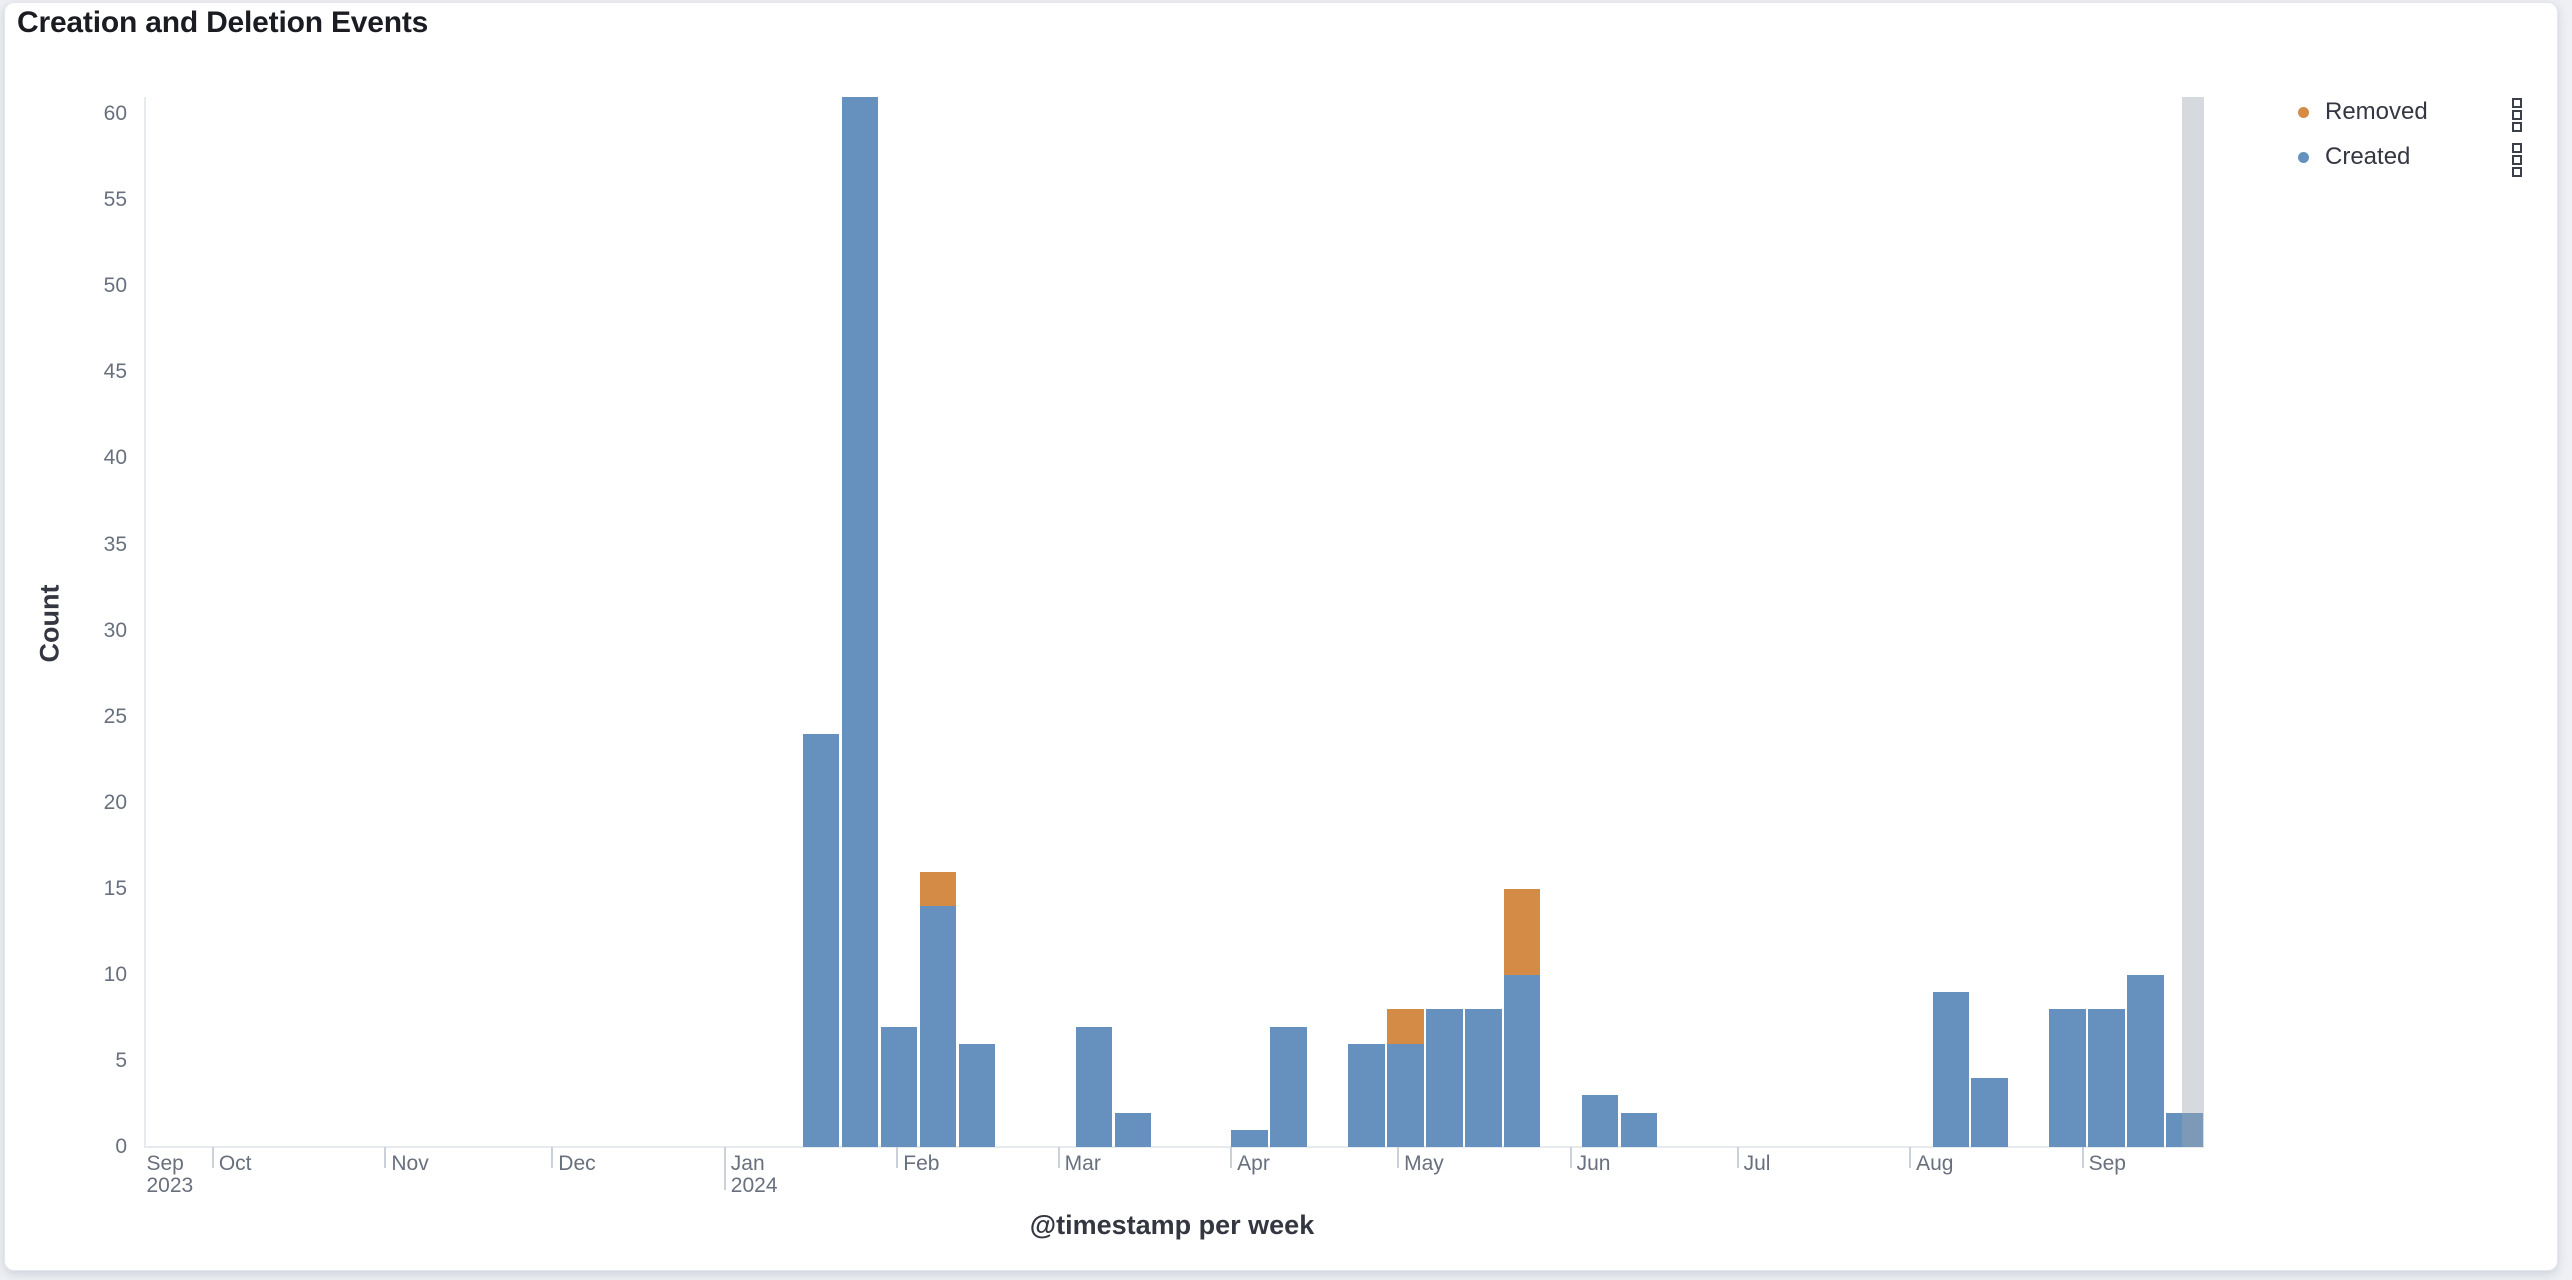  I want to click on y-tick-label-30: 30, so click(115, 630).